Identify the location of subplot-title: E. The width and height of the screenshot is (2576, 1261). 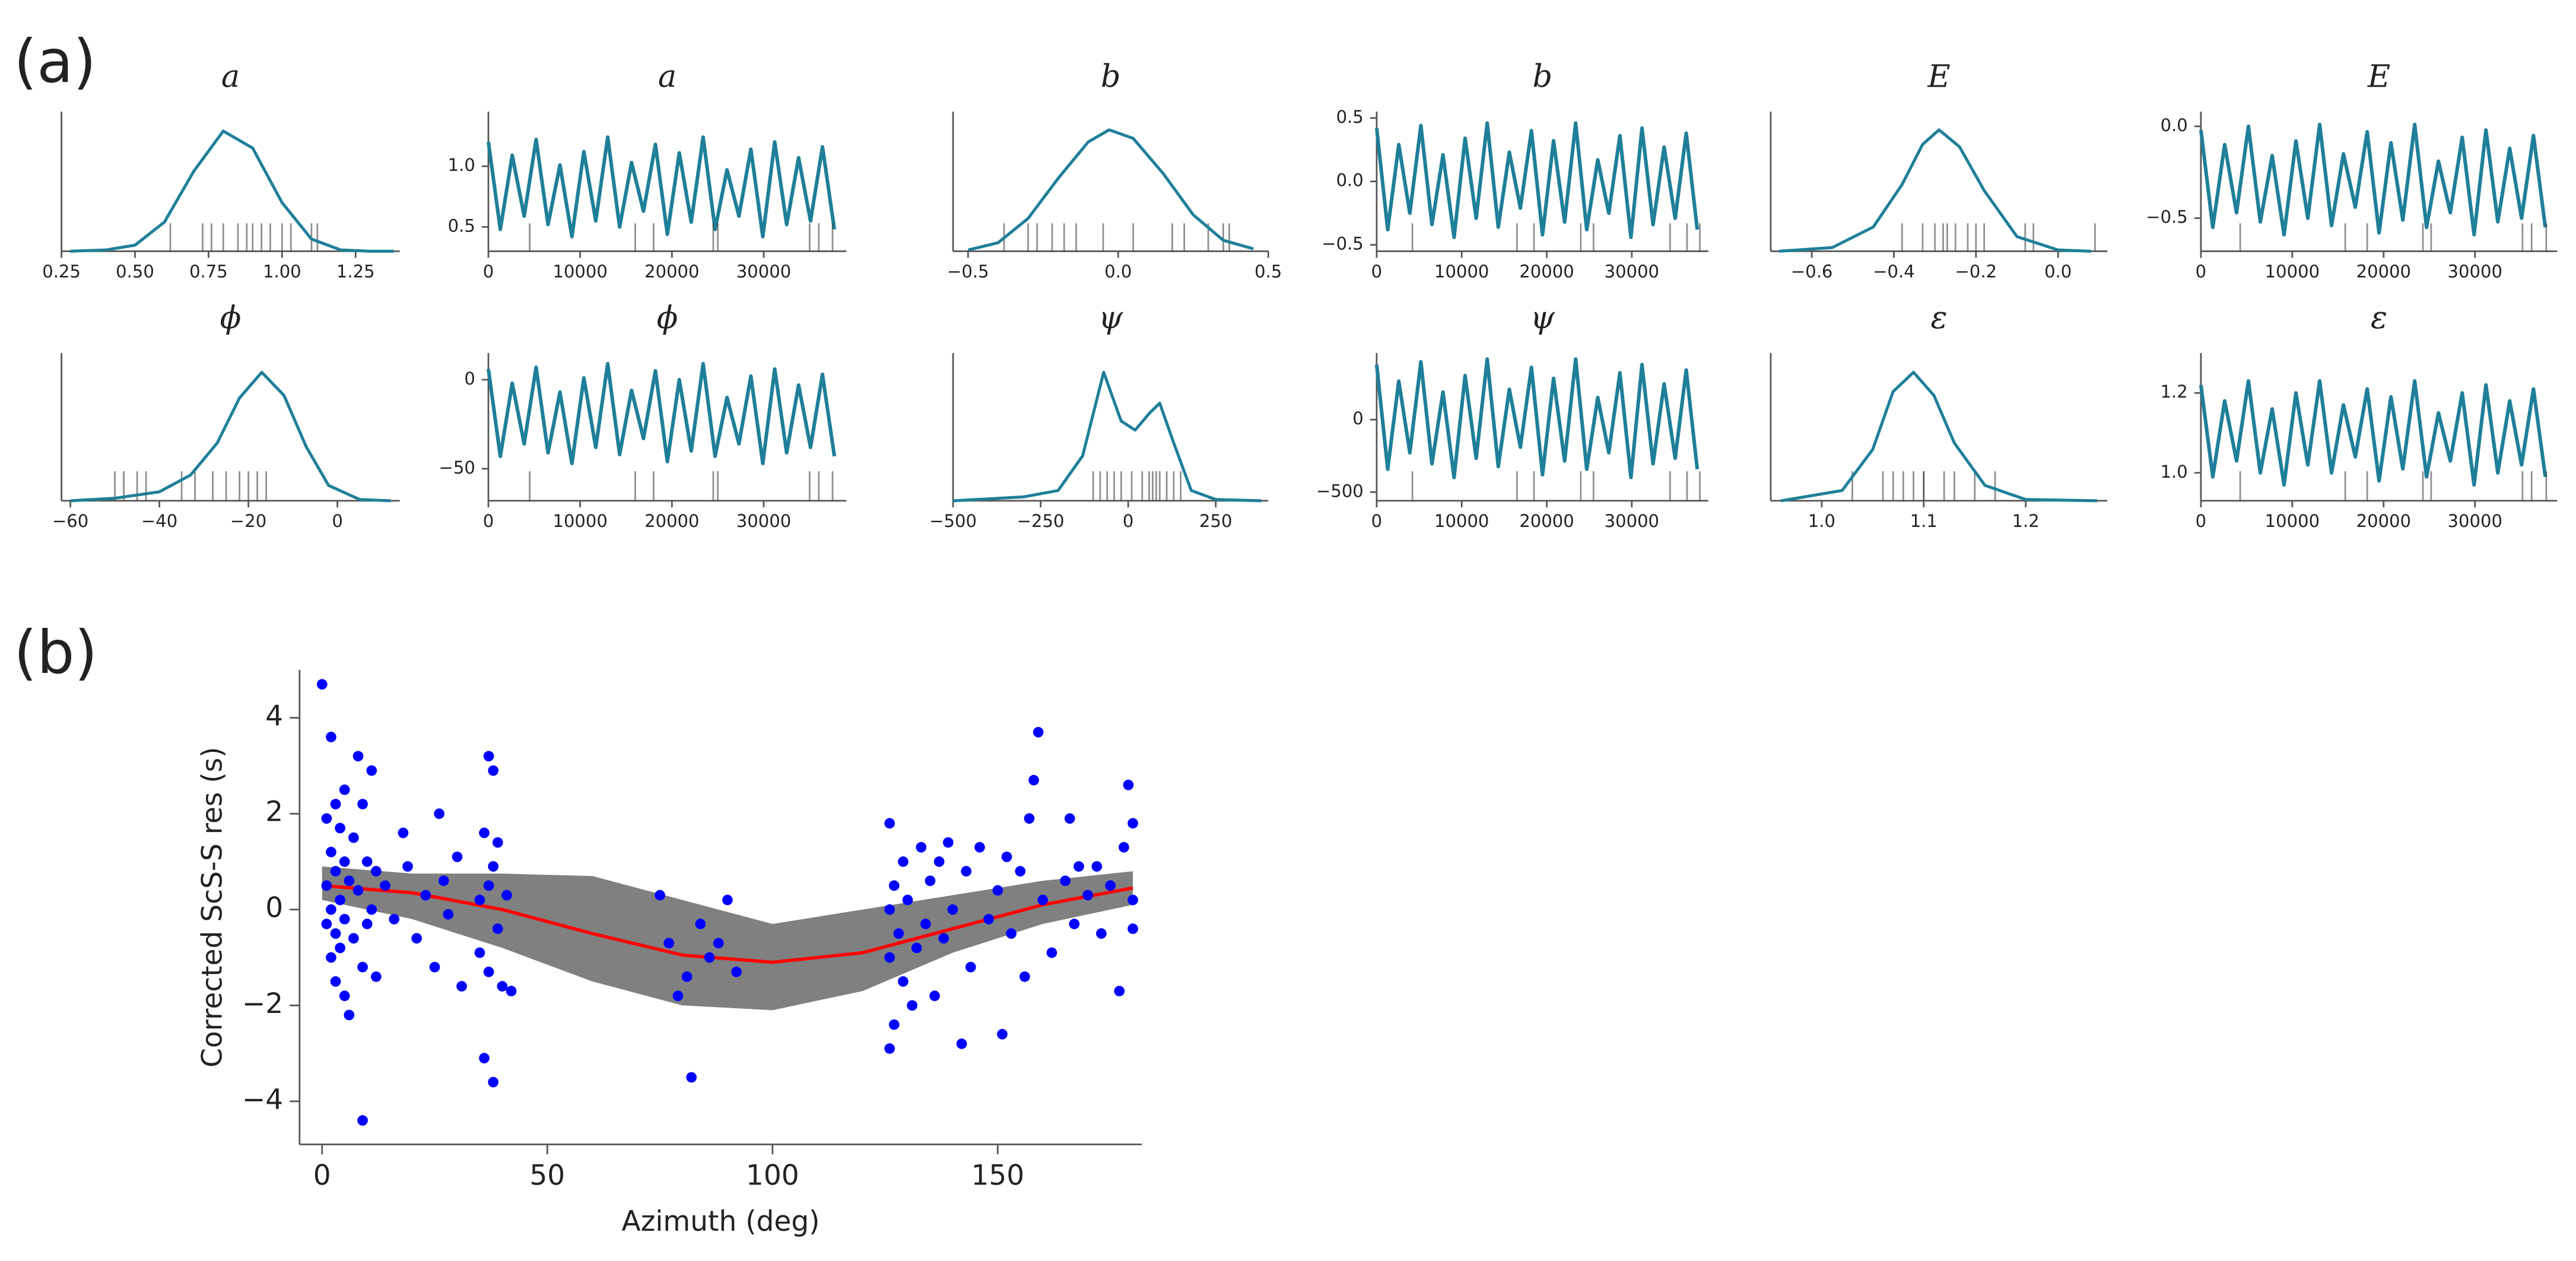
(2378, 76).